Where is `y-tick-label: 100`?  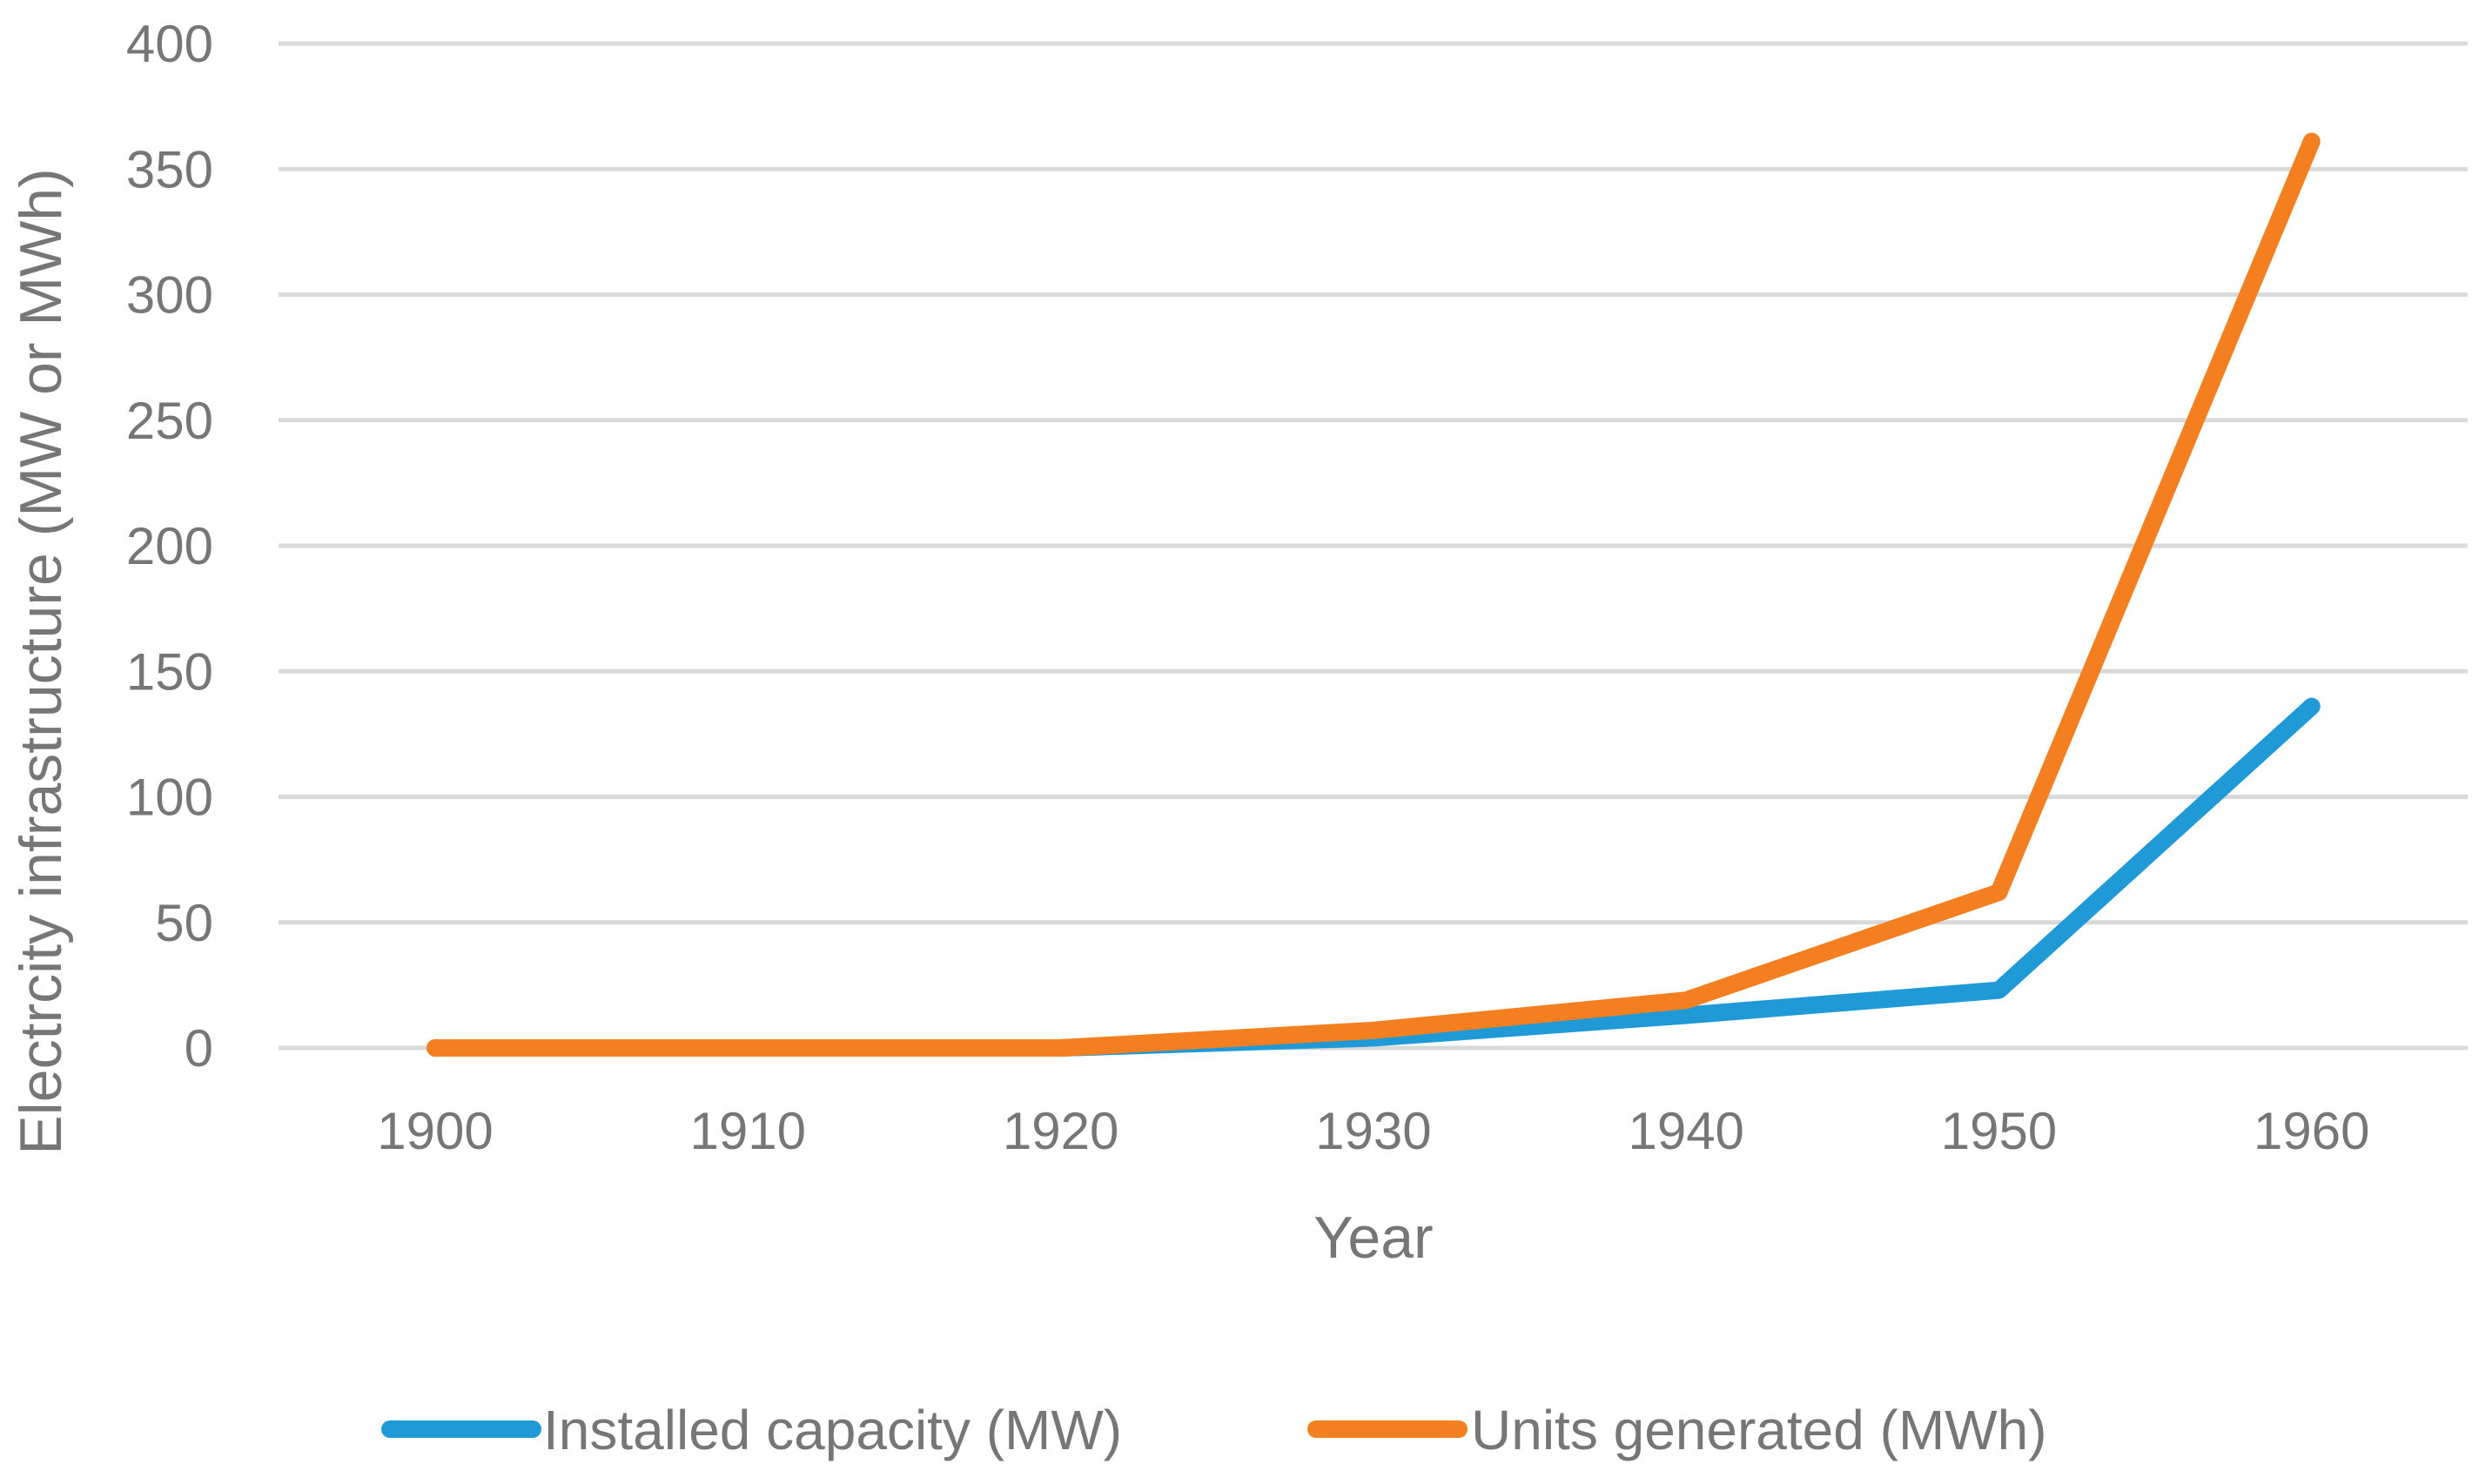 y-tick-label: 100 is located at coordinates (169, 798).